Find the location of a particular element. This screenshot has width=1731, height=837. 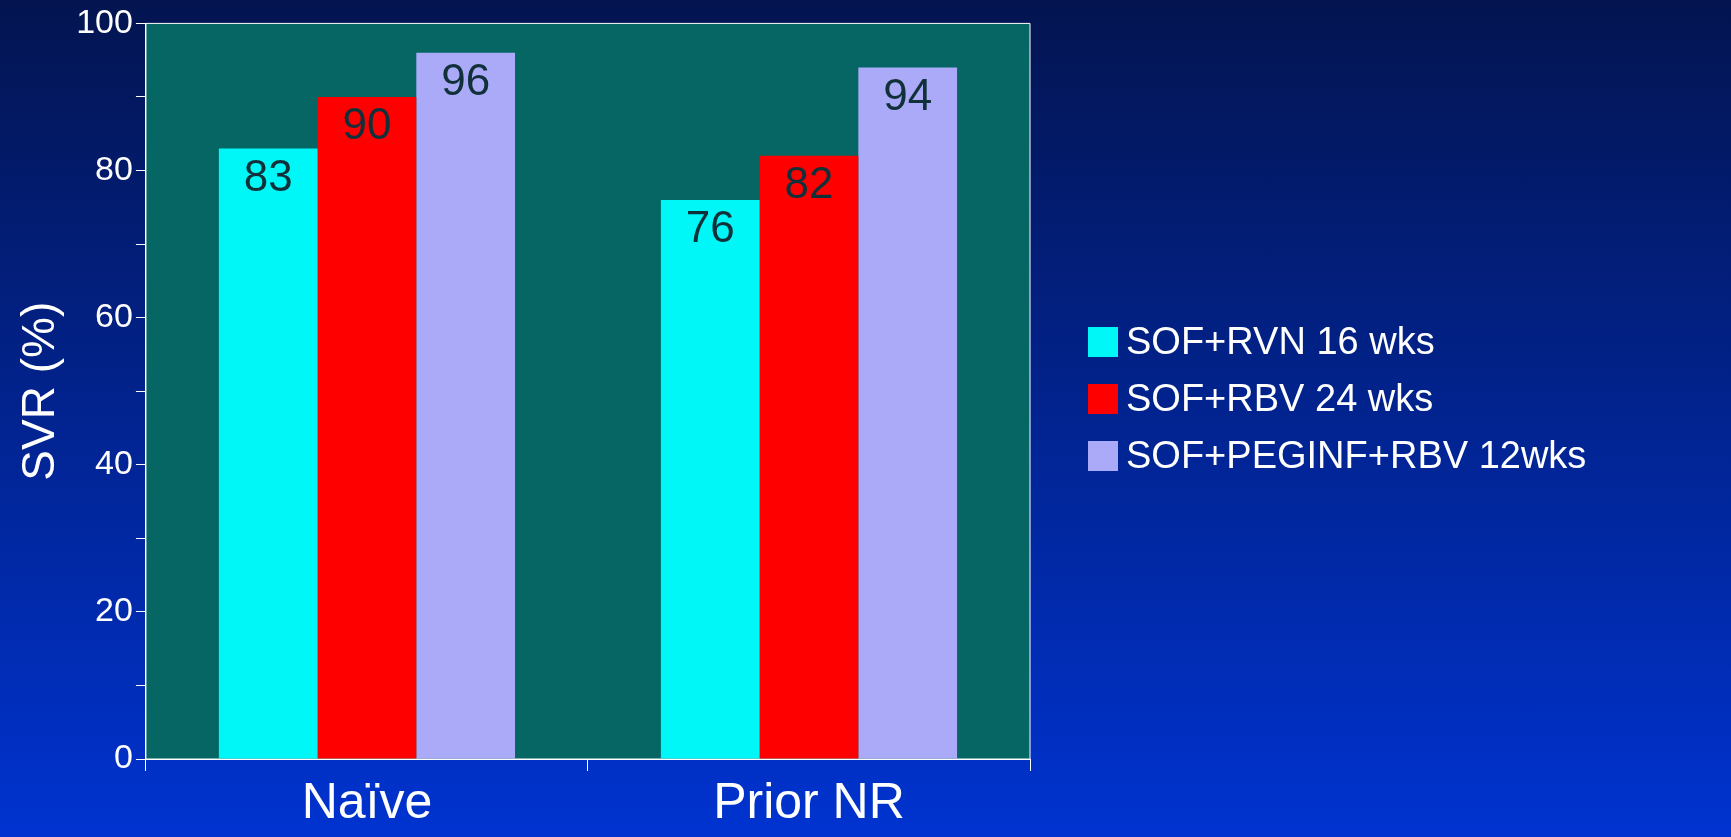

data-label: 83 is located at coordinates (268, 175).